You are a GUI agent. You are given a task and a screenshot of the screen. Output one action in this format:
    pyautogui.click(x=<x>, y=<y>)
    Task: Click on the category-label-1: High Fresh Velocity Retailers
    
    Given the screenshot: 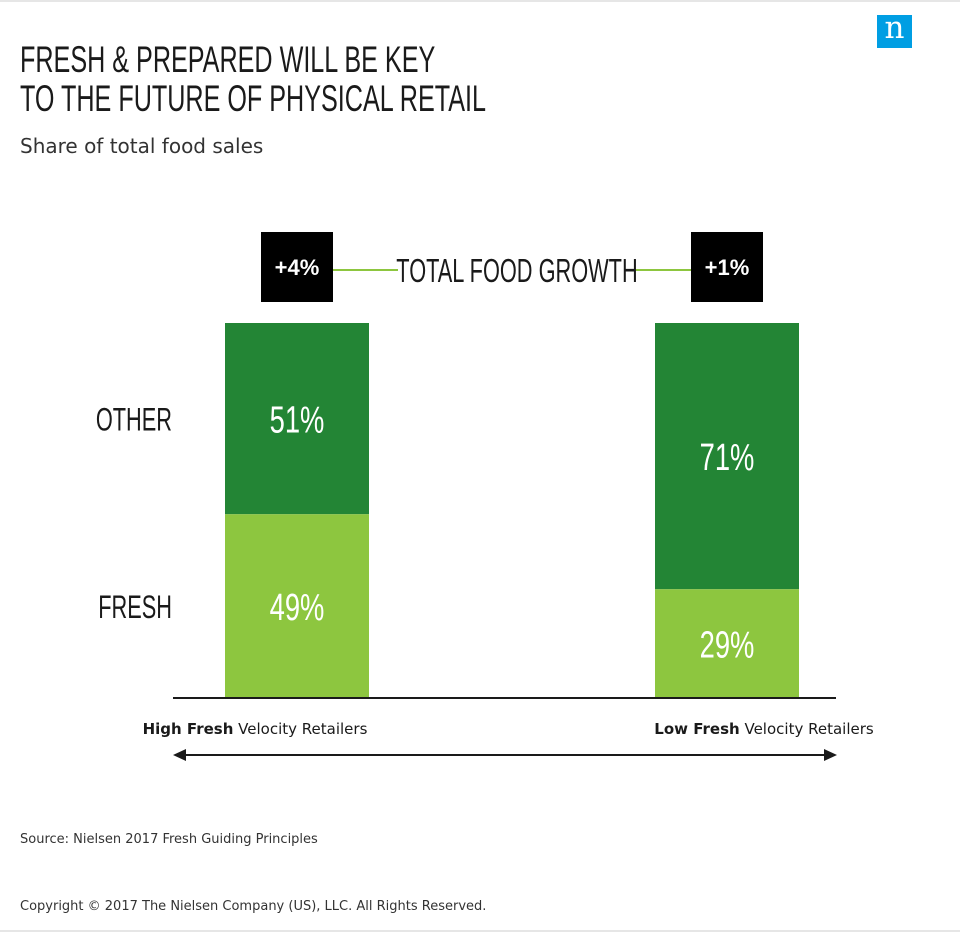 What is the action you would take?
    pyautogui.click(x=255, y=729)
    